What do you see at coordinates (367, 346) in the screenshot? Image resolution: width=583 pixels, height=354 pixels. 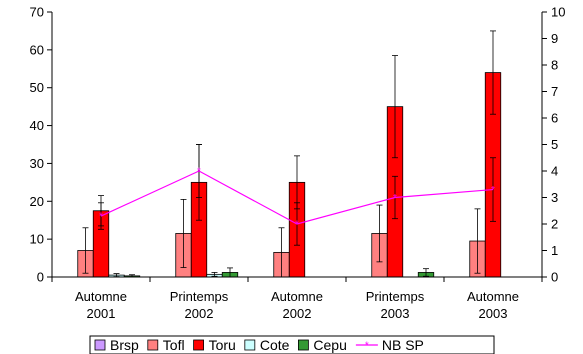 I see `legend-marker: *` at bounding box center [367, 346].